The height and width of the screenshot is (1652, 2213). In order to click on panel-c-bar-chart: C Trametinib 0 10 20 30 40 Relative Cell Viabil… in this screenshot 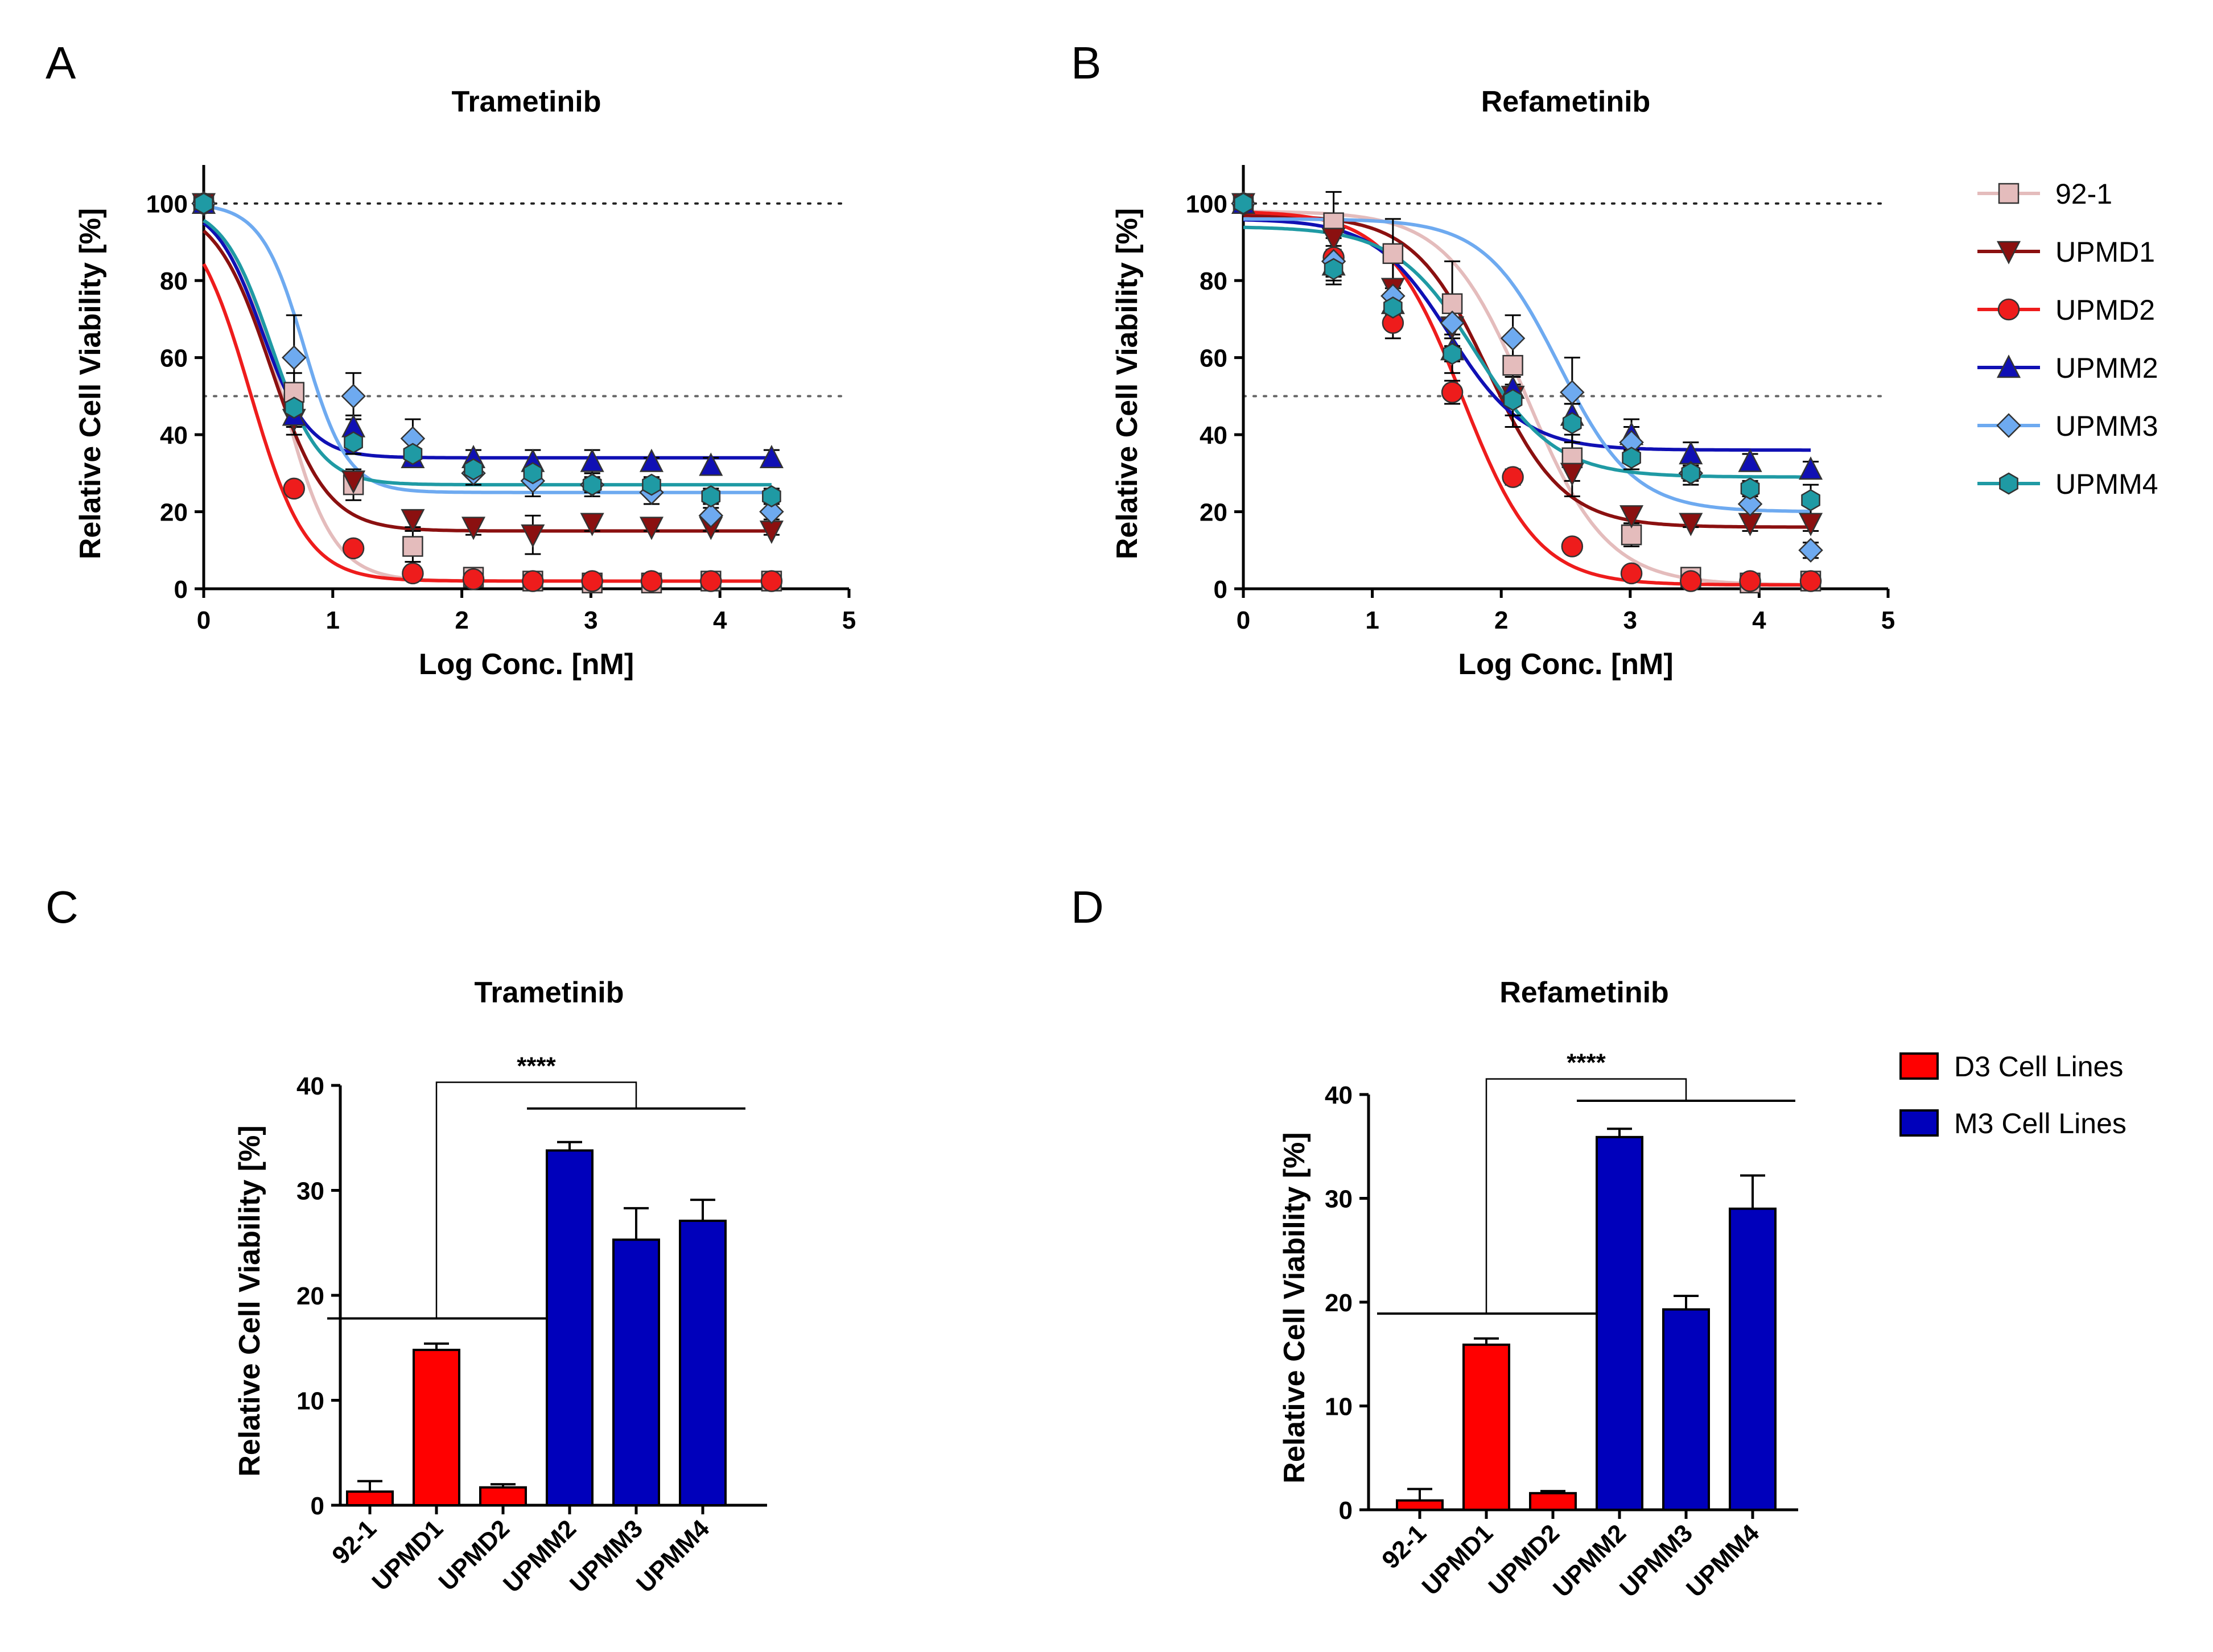, I will do `click(407, 1240)`.